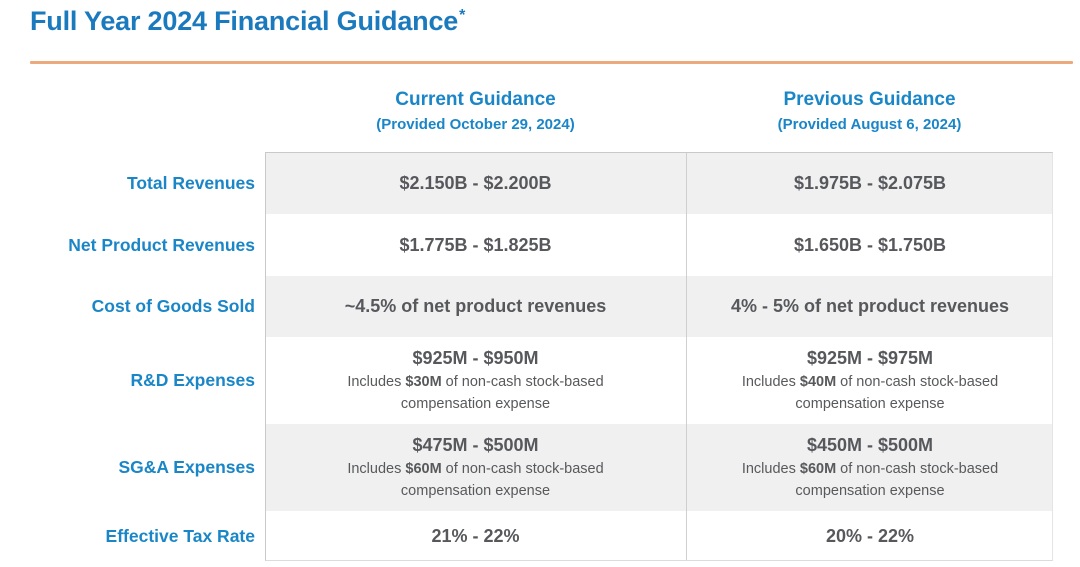  I want to click on cell-value: $475M - $500M, so click(475, 444).